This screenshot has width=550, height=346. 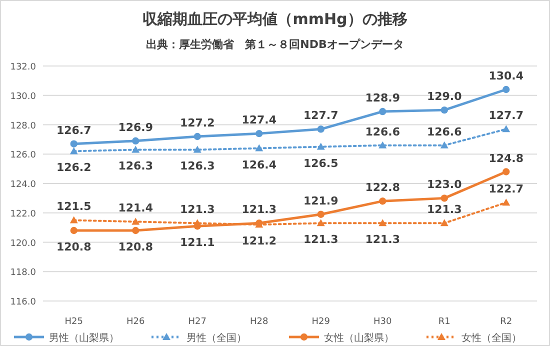 I want to click on x-tick-label: R1, so click(x=444, y=322).